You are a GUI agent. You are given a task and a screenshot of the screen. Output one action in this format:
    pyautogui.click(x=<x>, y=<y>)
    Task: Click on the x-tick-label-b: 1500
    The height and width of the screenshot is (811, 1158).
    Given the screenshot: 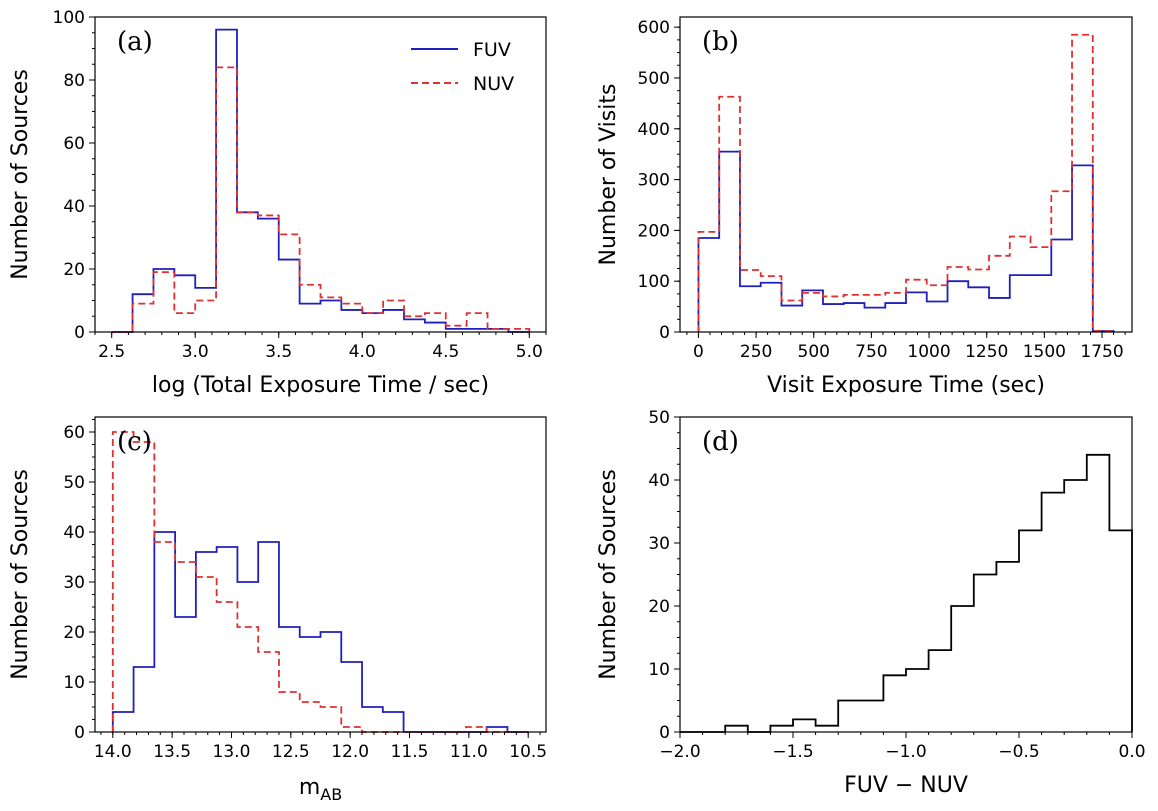 What is the action you would take?
    pyautogui.click(x=1044, y=352)
    